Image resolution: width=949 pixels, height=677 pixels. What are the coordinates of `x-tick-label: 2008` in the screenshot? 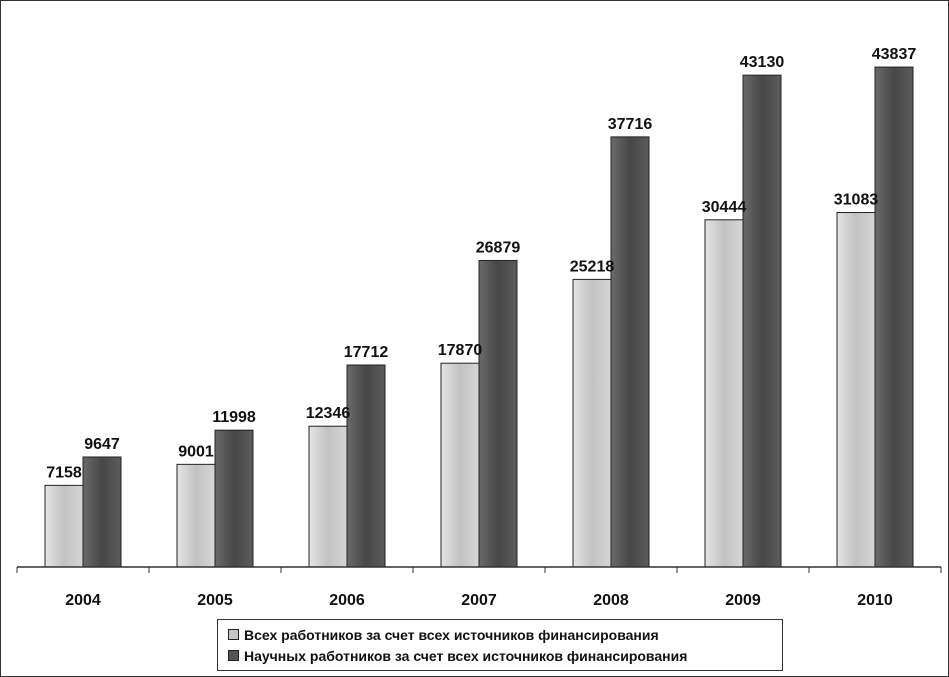 It's located at (611, 600).